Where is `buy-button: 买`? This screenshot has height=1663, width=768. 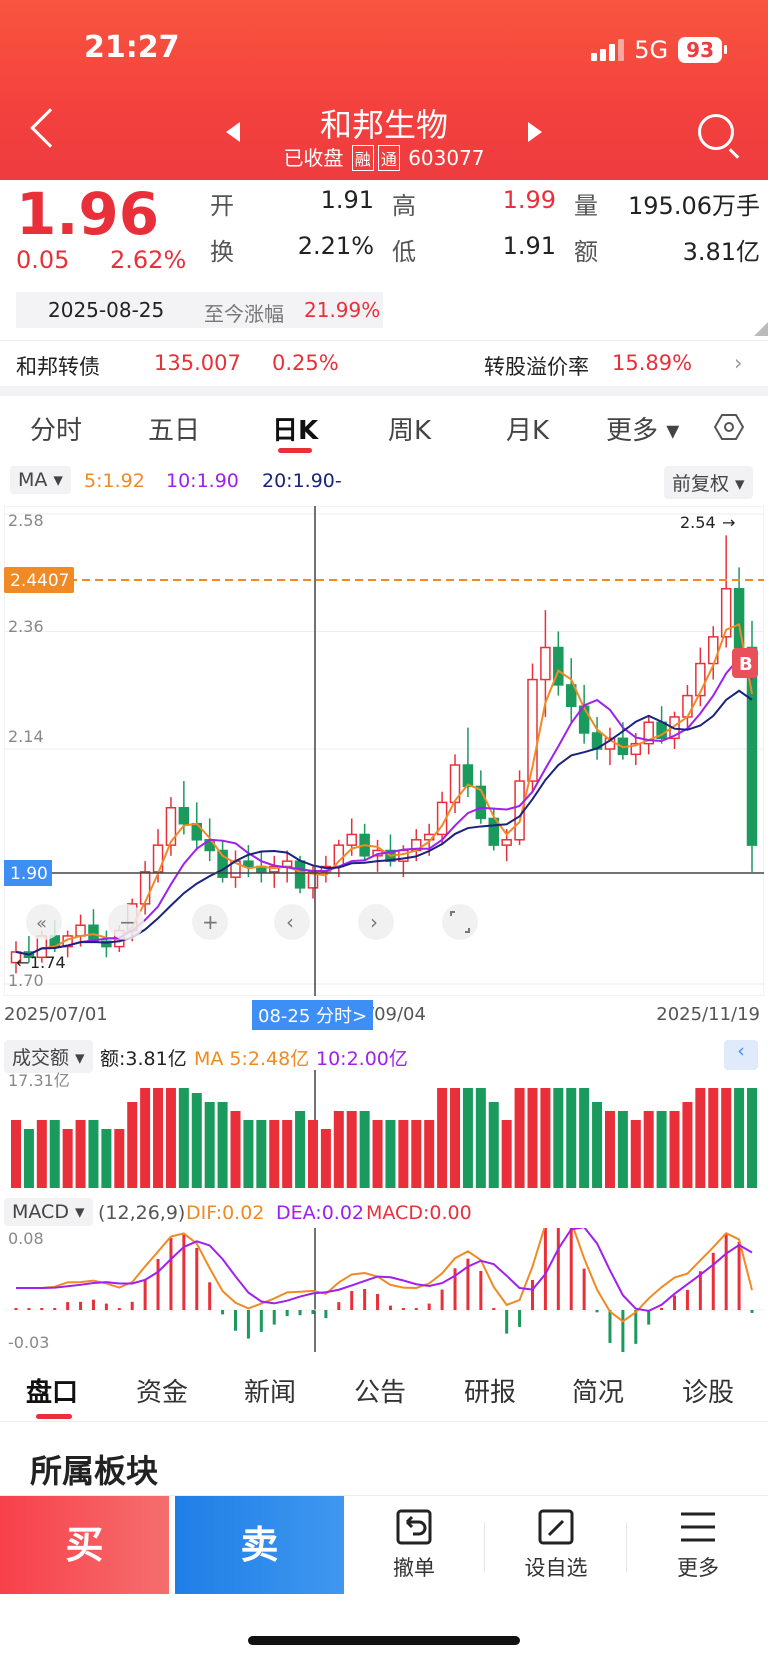
buy-button: 买 is located at coordinates (84, 1545).